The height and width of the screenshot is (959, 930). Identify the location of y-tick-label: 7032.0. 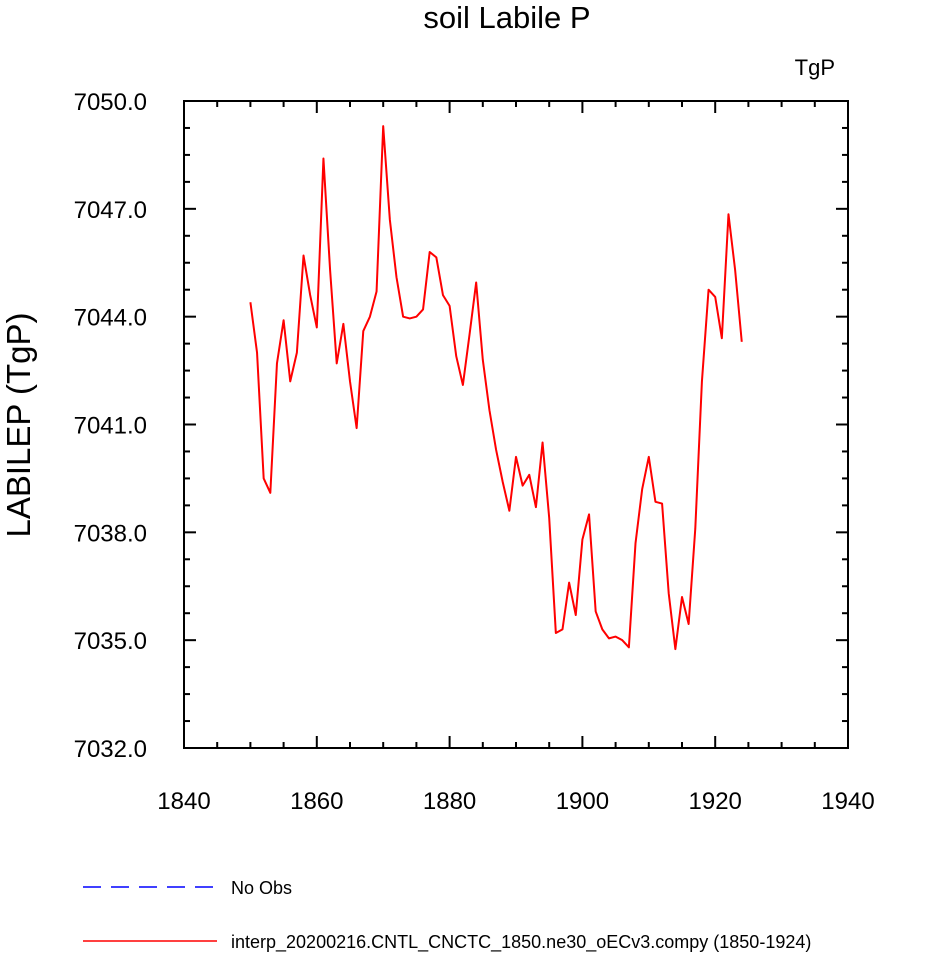
(110, 749).